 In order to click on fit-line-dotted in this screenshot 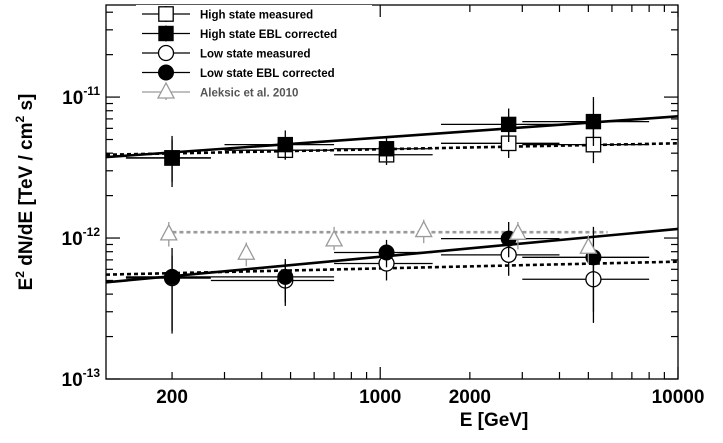, I will do `click(392, 268)`.